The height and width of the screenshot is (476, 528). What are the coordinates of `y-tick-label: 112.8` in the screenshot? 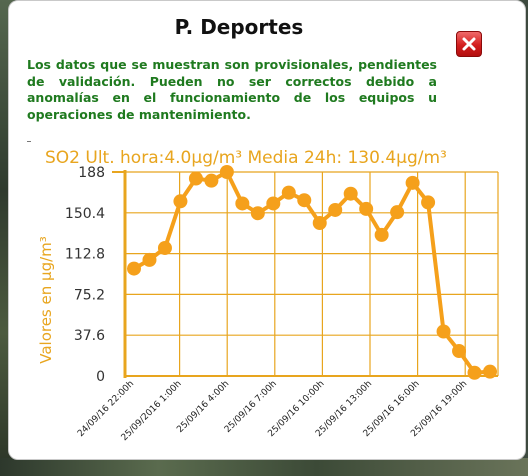 It's located at (85, 255).